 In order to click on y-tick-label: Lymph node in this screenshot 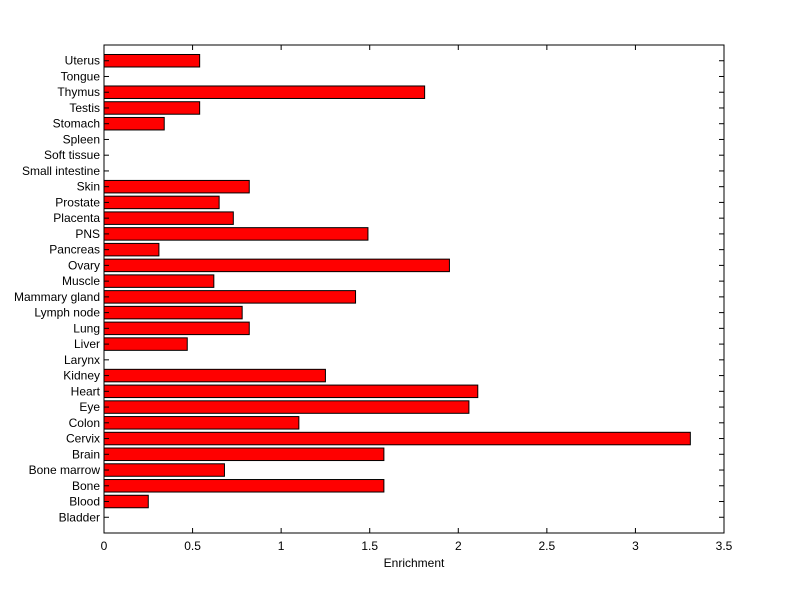, I will do `click(67, 313)`.